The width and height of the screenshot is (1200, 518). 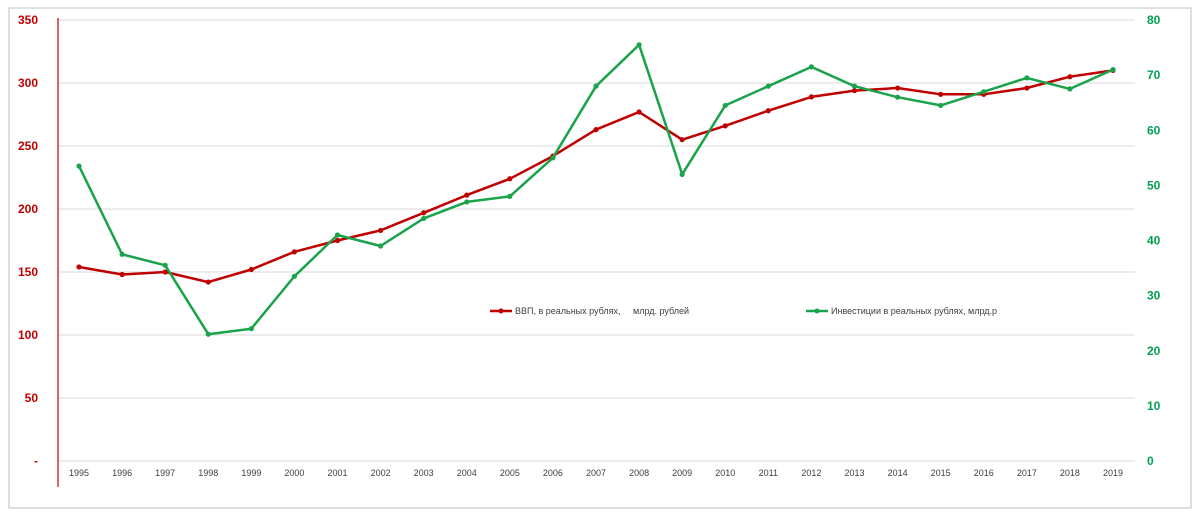 I want to click on legend-marker-gdp, so click(x=501, y=311).